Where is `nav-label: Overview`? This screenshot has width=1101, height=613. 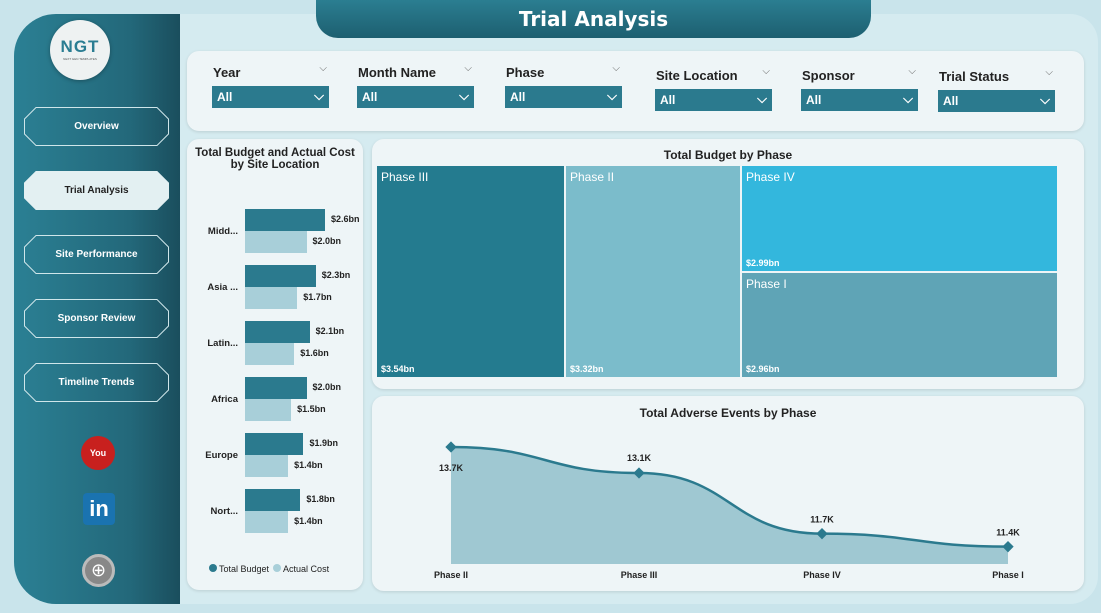 nav-label: Overview is located at coordinates (96, 126).